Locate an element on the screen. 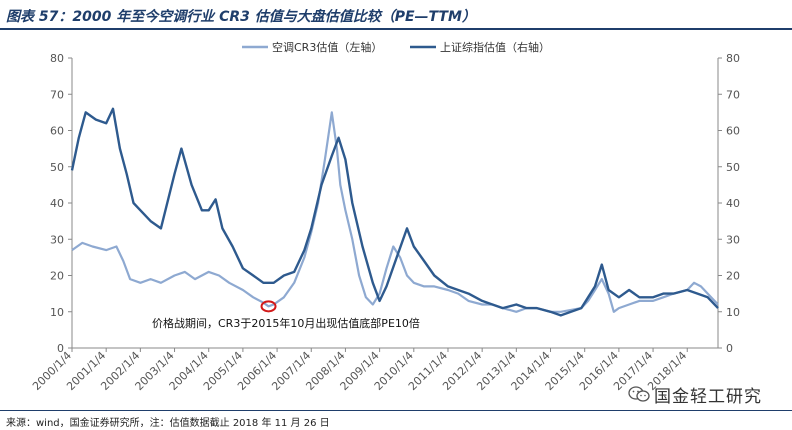 This screenshot has width=792, height=430. right-tick-label: 10 is located at coordinates (733, 312).